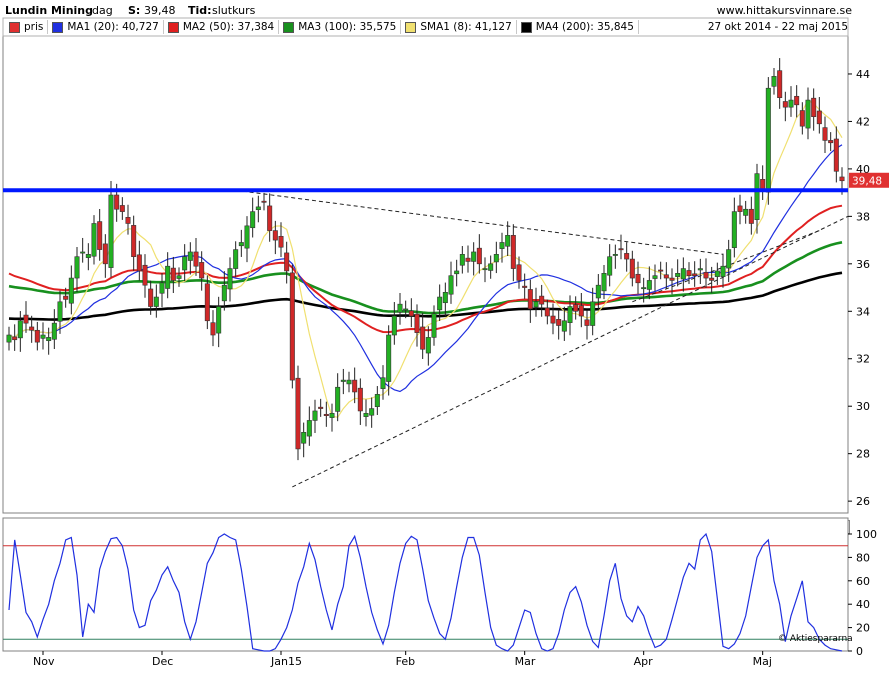  I want to click on chart-title: Lundin Mining, so click(49, 10).